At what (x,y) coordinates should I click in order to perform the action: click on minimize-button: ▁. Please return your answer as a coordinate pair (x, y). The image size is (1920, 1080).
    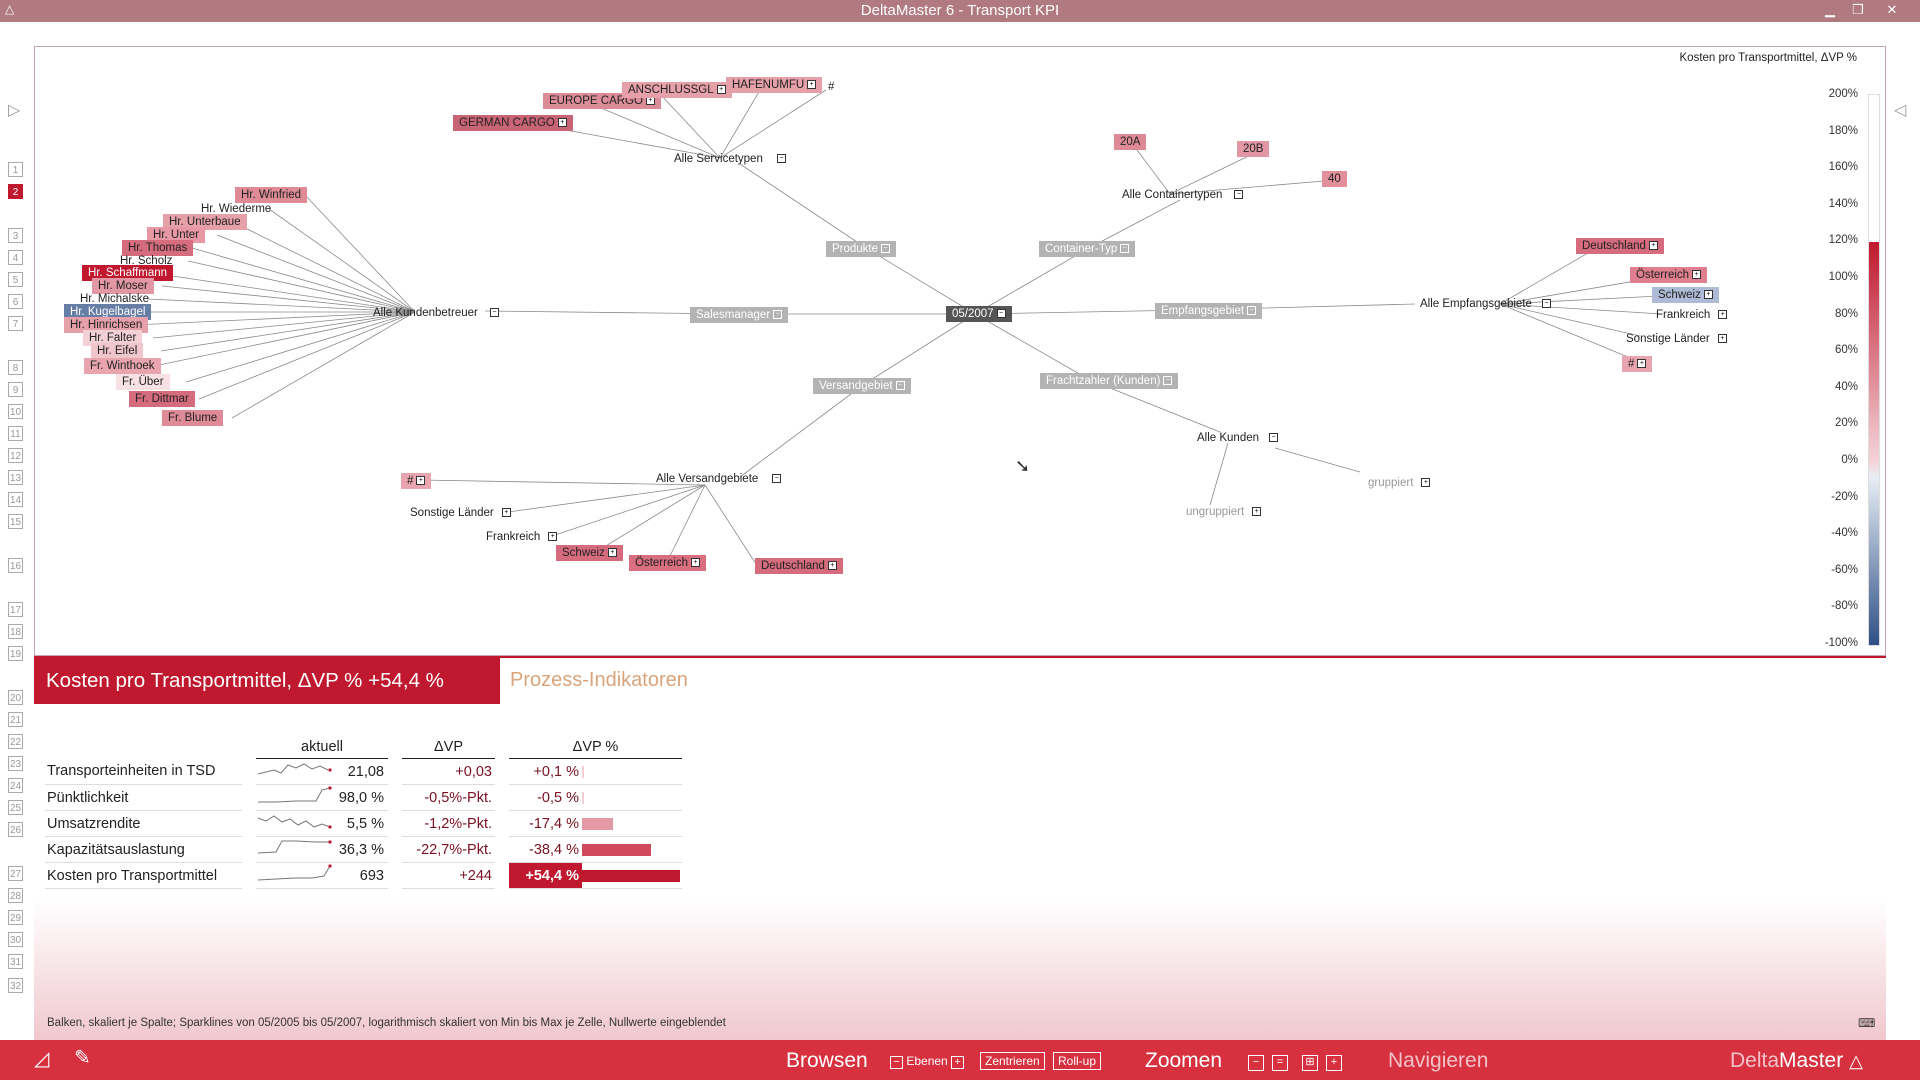
    Looking at the image, I should click on (1830, 9).